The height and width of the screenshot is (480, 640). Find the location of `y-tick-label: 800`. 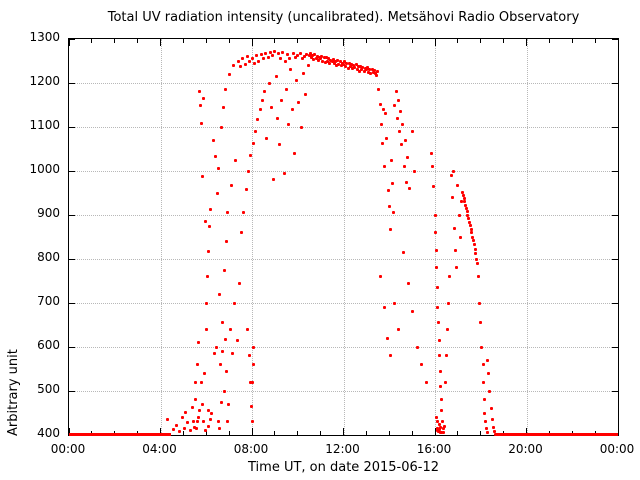

y-tick-label: 800 is located at coordinates (48, 257).